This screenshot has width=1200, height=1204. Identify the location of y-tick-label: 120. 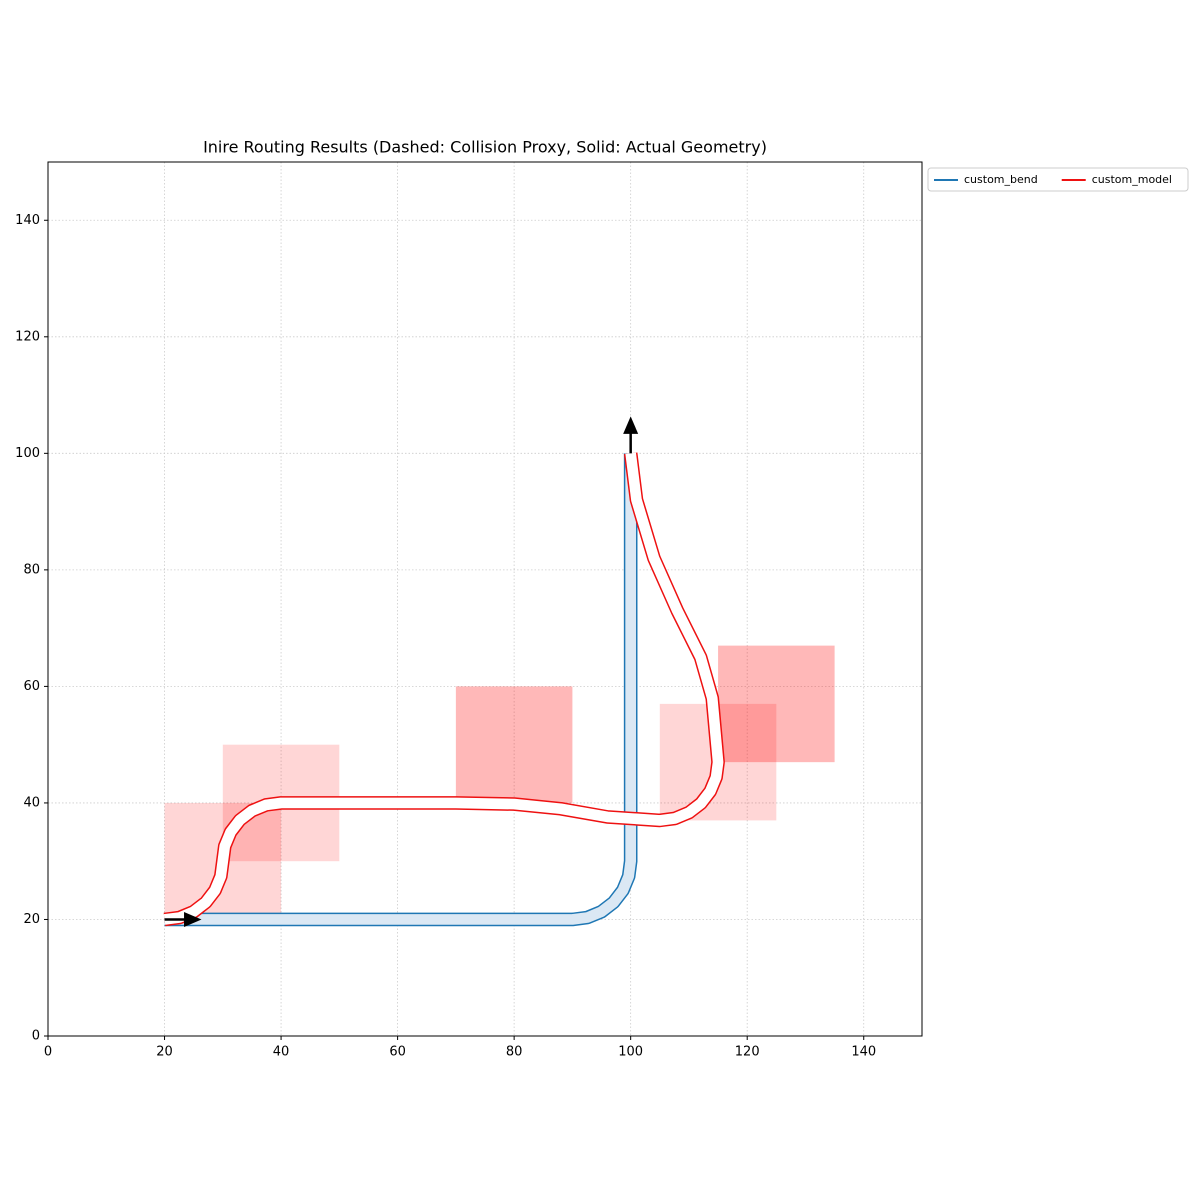
(27, 336).